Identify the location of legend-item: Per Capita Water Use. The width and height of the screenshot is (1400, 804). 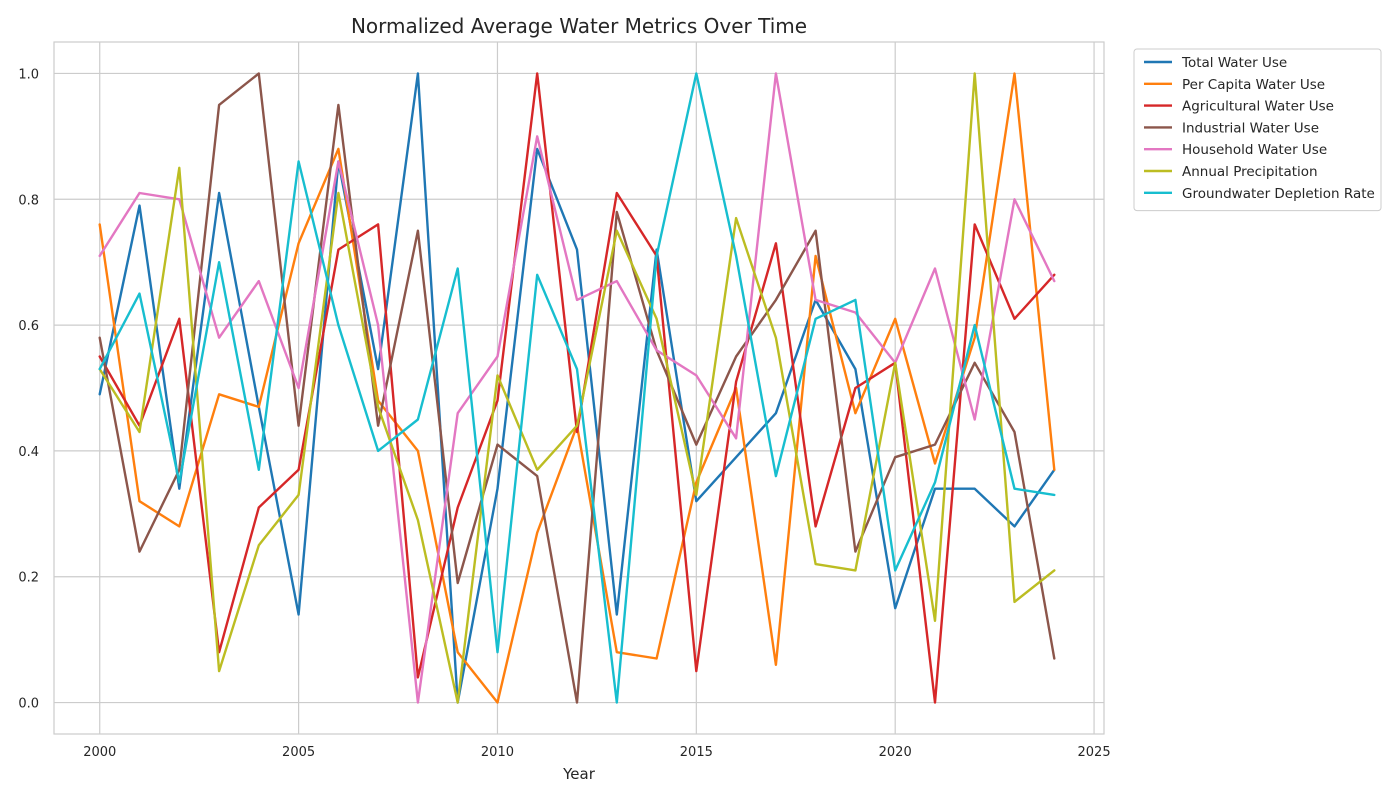
(1234, 85).